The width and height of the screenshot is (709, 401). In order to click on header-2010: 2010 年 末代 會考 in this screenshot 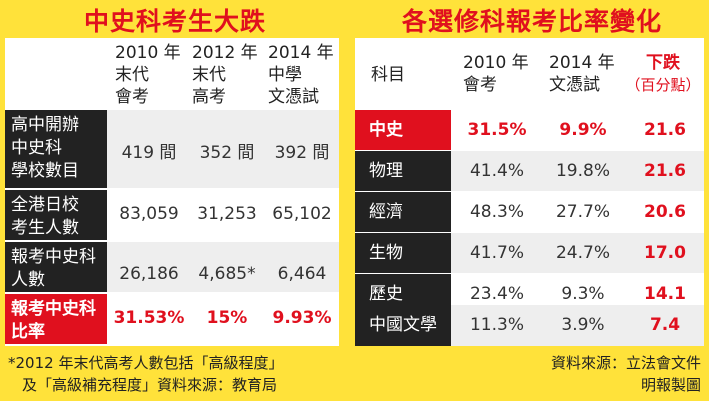, I will do `click(149, 75)`.